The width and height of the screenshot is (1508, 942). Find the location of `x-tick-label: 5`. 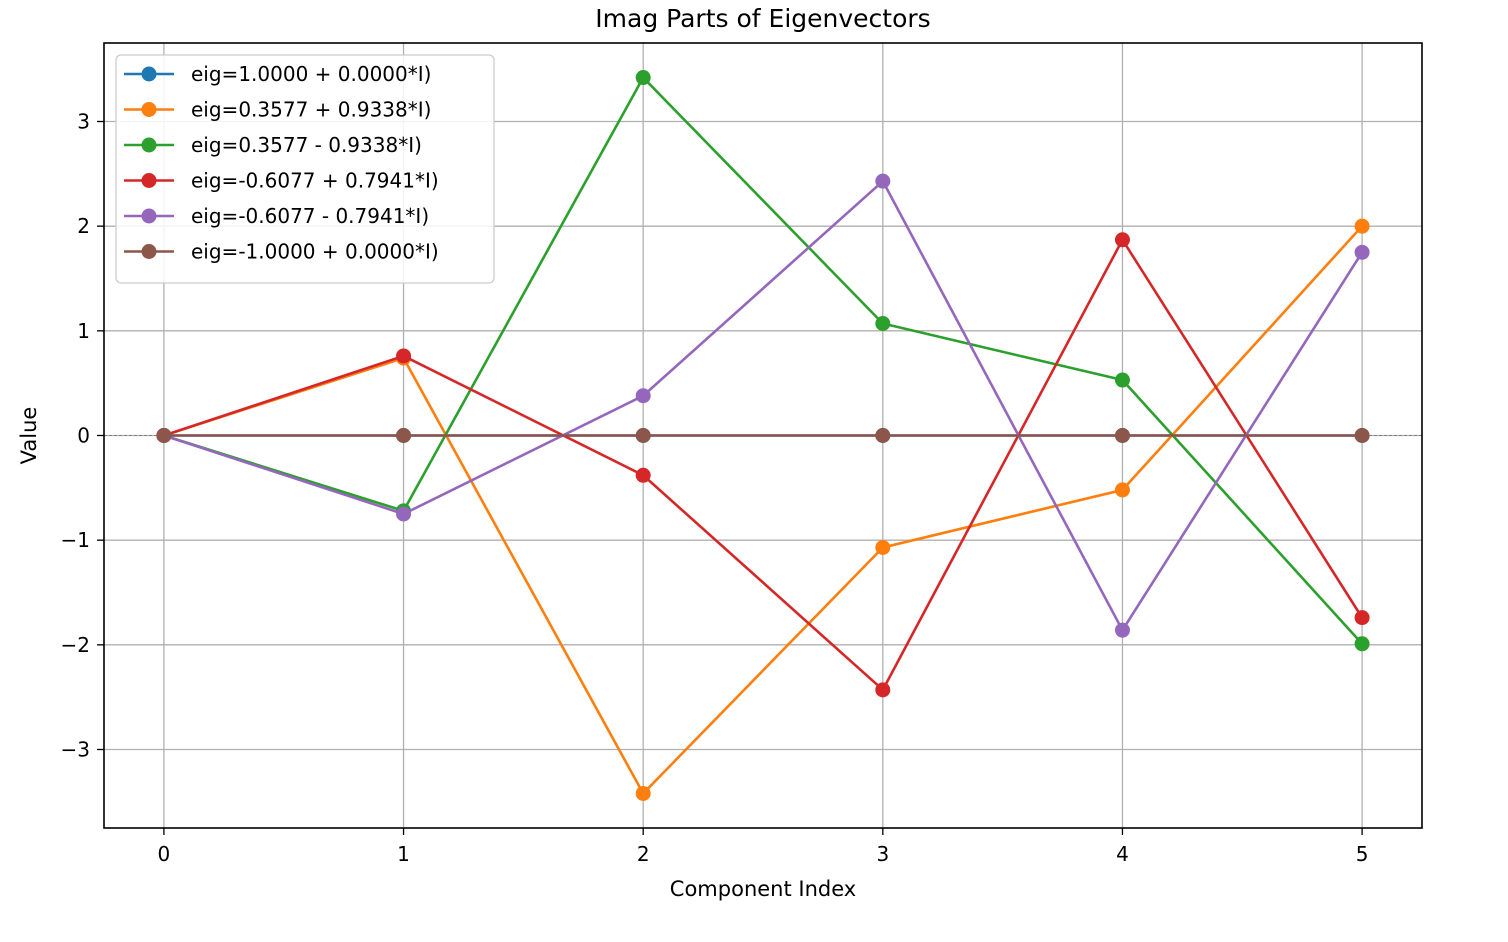

x-tick-label: 5 is located at coordinates (1362, 854).